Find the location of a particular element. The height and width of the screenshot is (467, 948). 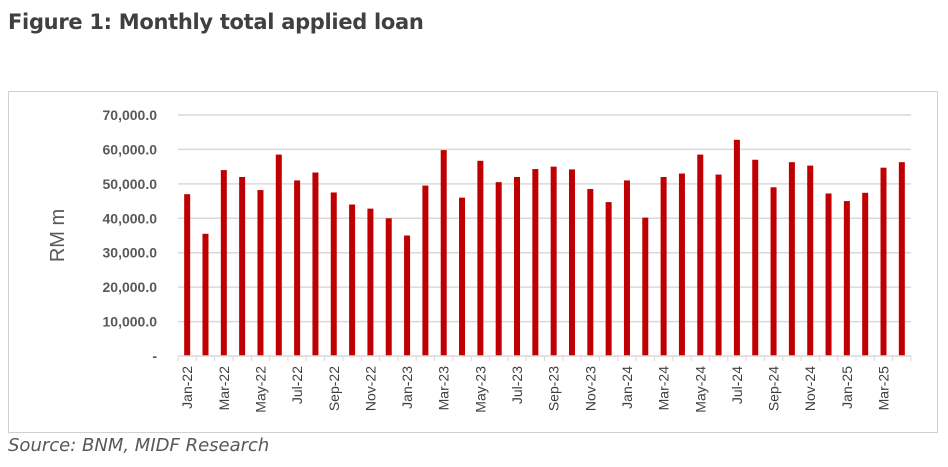

x-tick-label: Jan-23 is located at coordinates (407, 387).